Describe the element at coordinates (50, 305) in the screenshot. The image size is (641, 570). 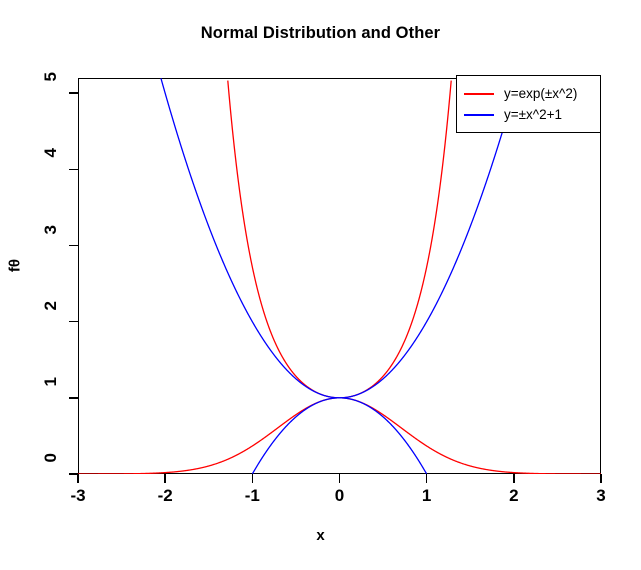
I see `y-tick-label: 2` at that location.